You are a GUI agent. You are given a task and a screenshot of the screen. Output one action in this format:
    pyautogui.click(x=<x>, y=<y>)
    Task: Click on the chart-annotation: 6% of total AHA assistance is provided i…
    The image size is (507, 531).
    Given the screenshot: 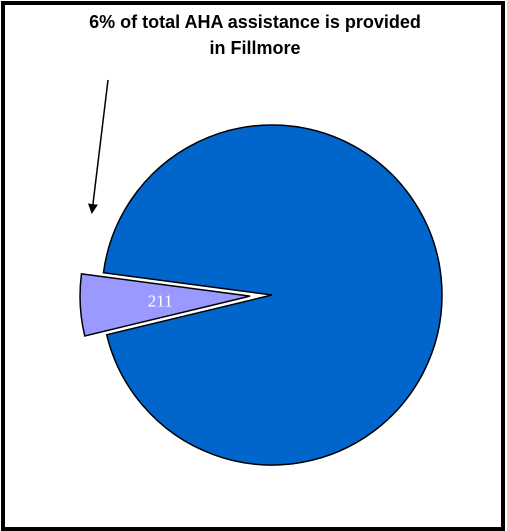 What is the action you would take?
    pyautogui.click(x=255, y=35)
    